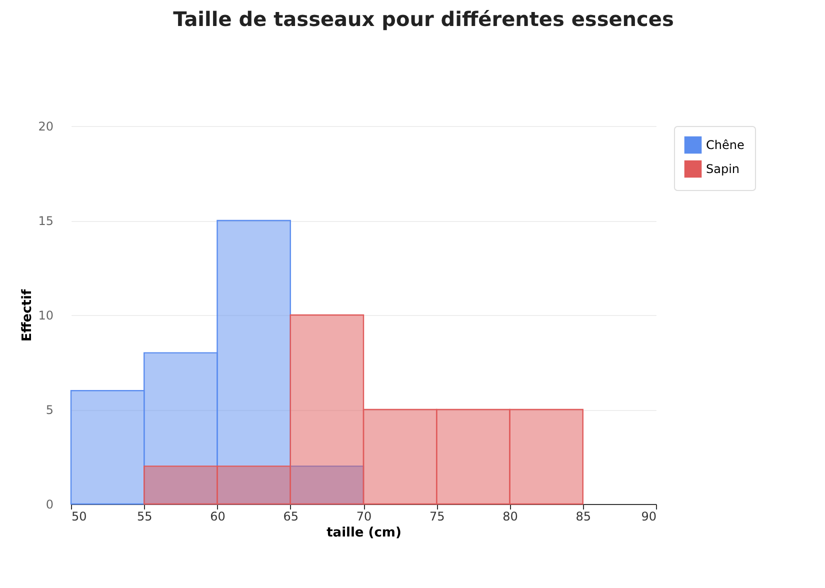 This screenshot has width=825, height=588. What do you see at coordinates (723, 169) in the screenshot?
I see `legend-label: Sapin` at bounding box center [723, 169].